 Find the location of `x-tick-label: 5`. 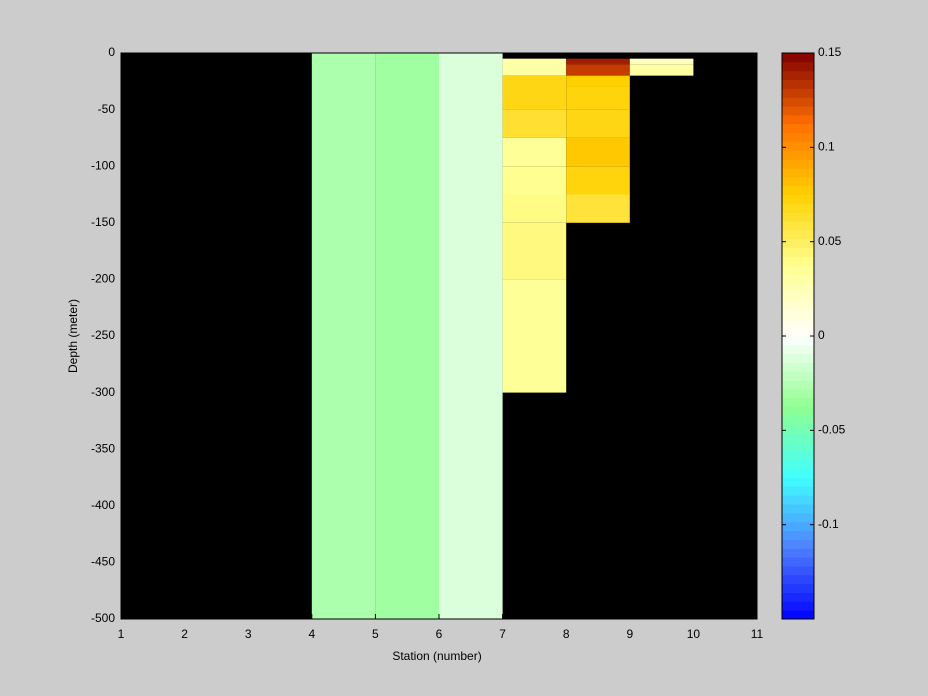

x-tick-label: 5 is located at coordinates (375, 634).